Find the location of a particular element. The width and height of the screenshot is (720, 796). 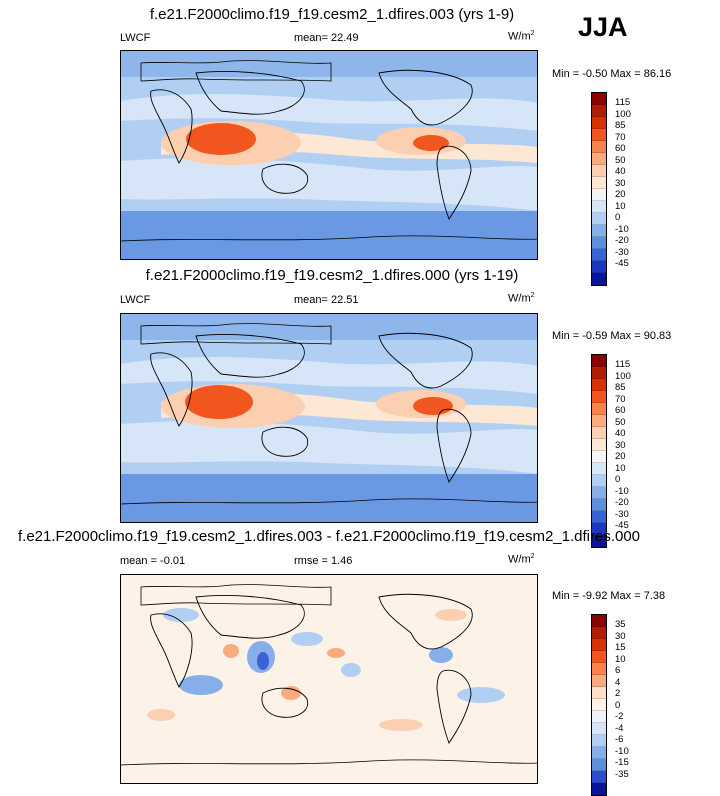

warm-pool-orange is located at coordinates (219, 402).